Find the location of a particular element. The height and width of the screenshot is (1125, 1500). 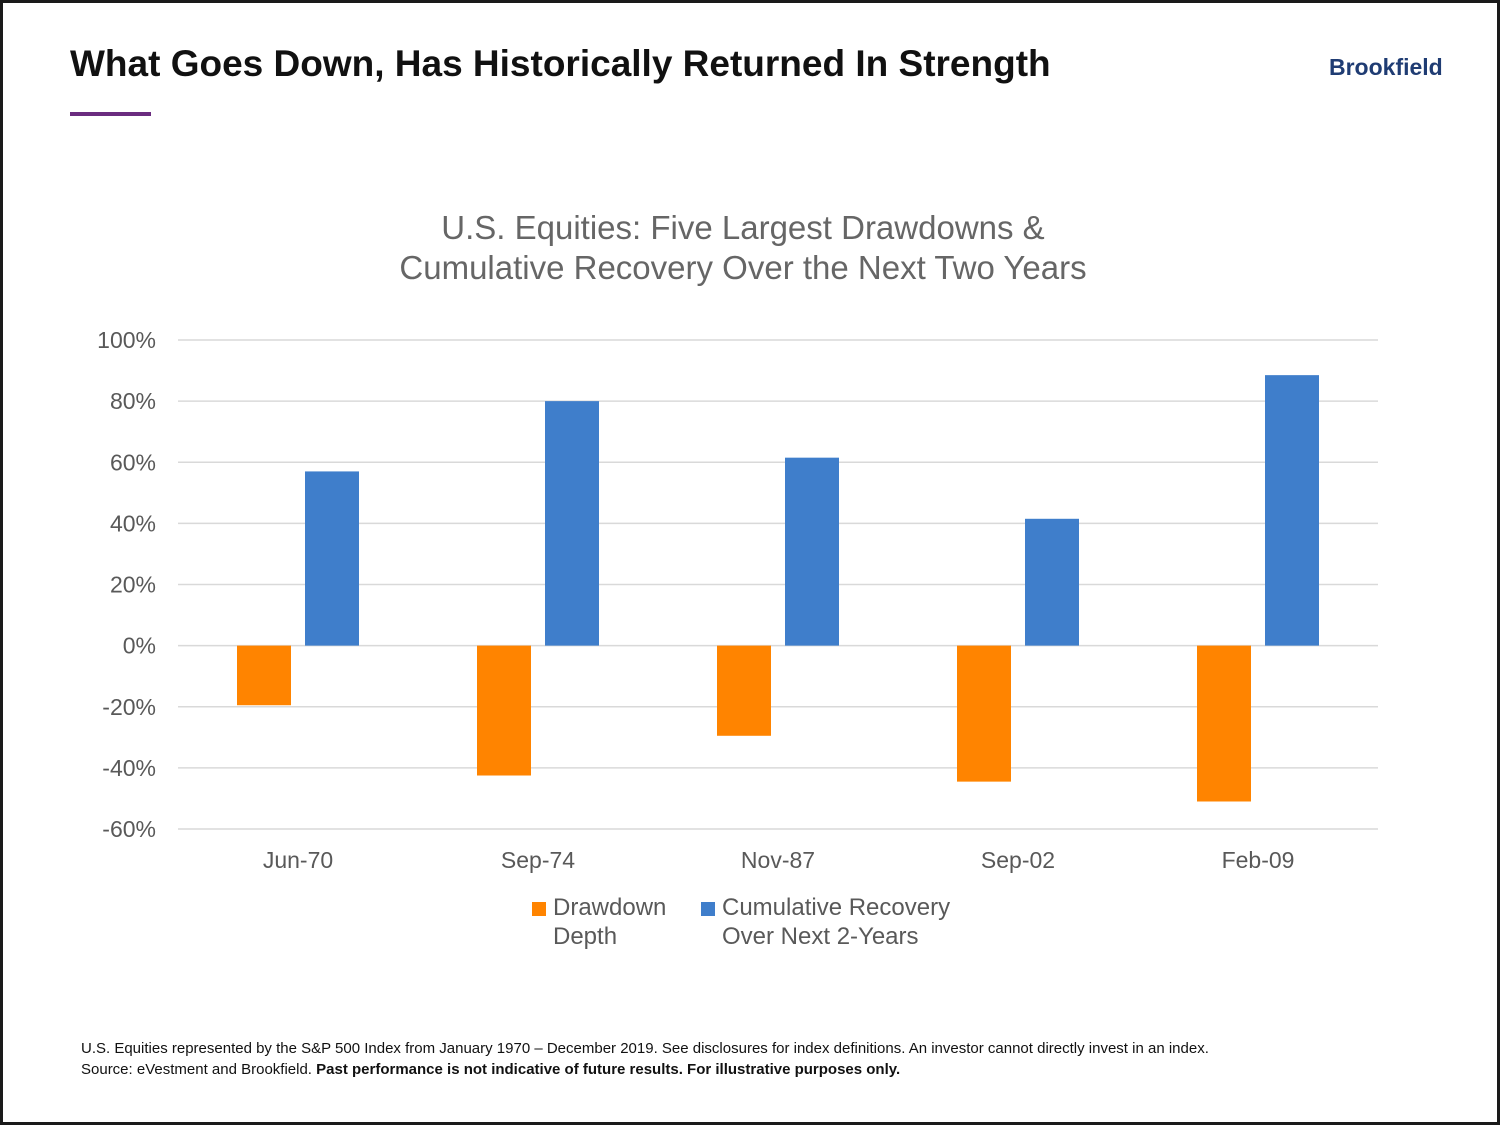

footnote-source: Source: eVestment and Brookfield. is located at coordinates (199, 1069).